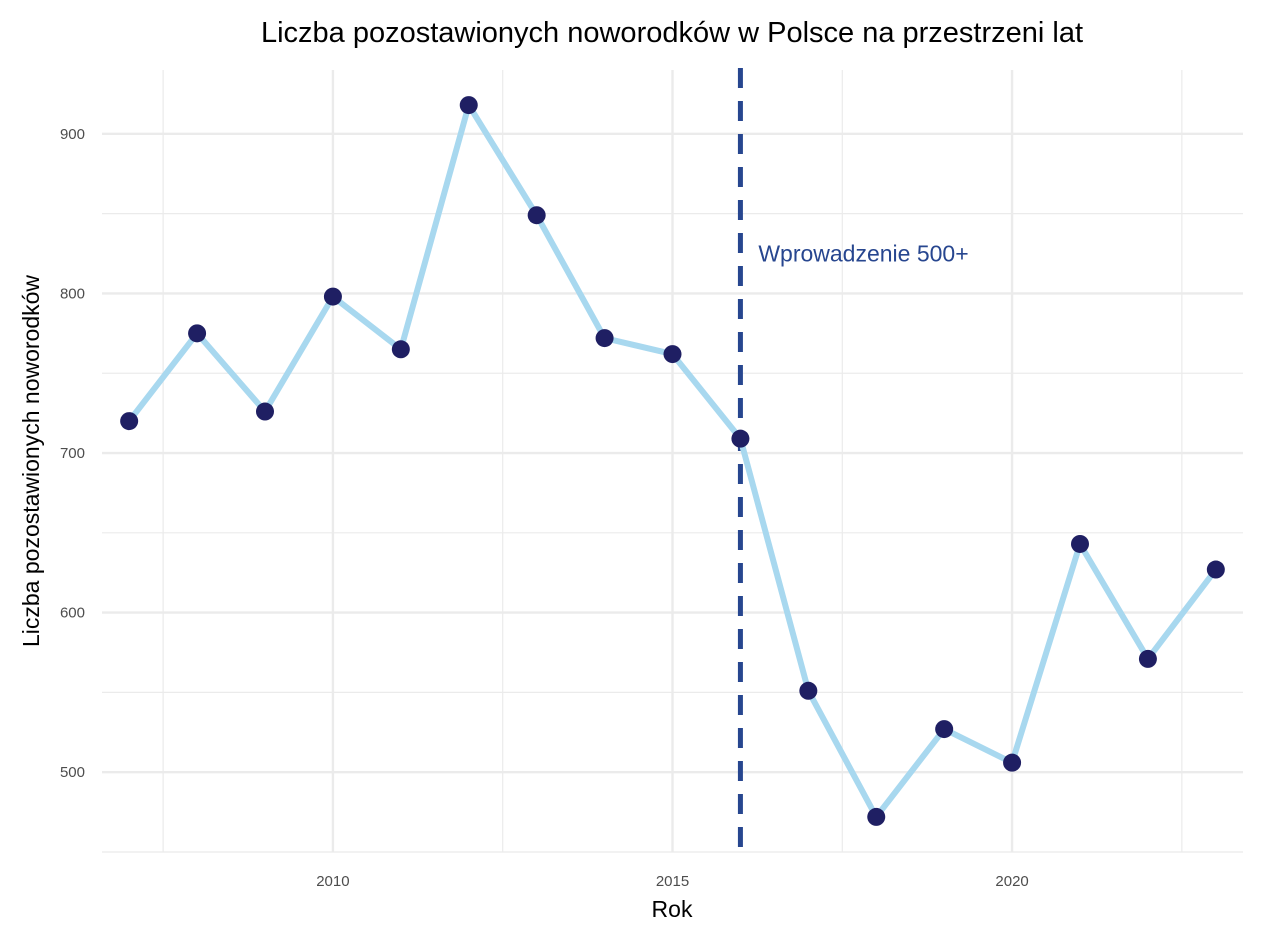 This screenshot has width=1262, height=940. What do you see at coordinates (863, 254) in the screenshot?
I see `annotation-label: Wprowadzenie 500+` at bounding box center [863, 254].